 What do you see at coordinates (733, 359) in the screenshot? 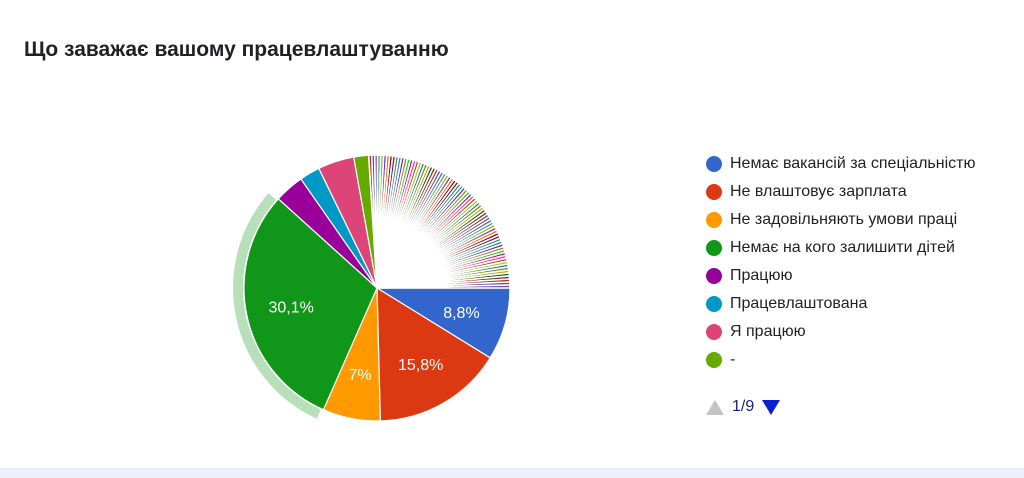
I see `legend-label: -` at bounding box center [733, 359].